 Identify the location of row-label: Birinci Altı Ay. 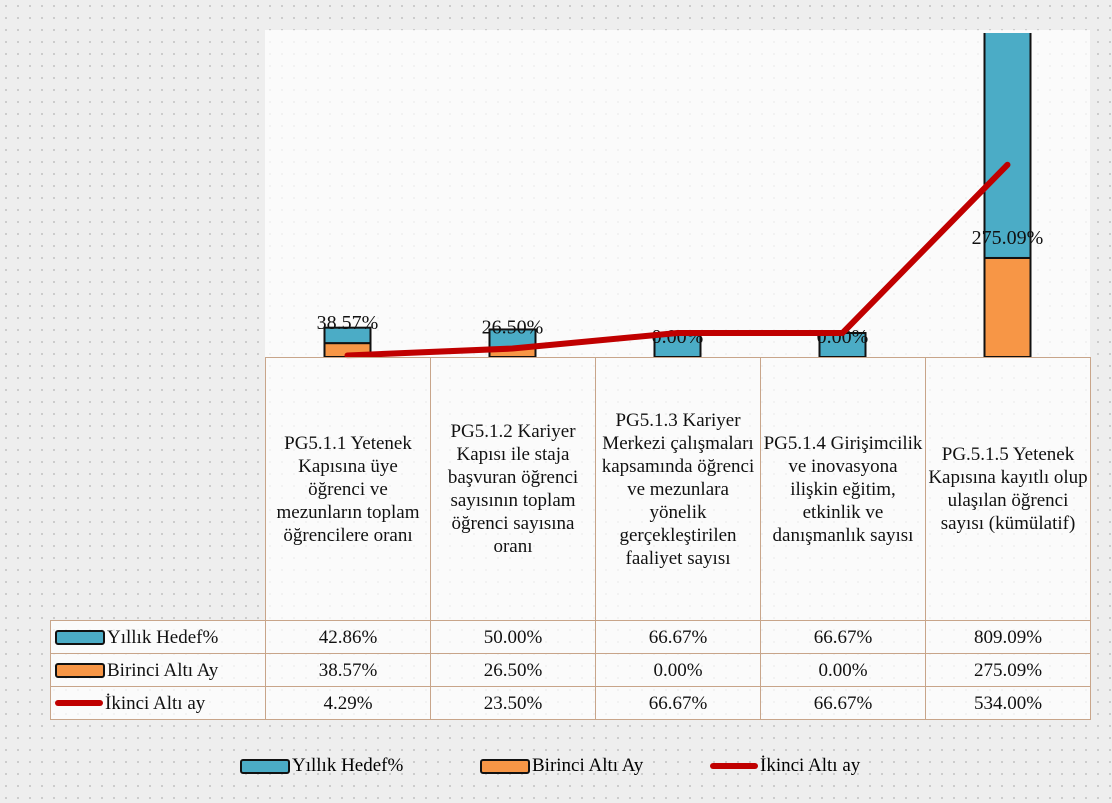
(158, 670).